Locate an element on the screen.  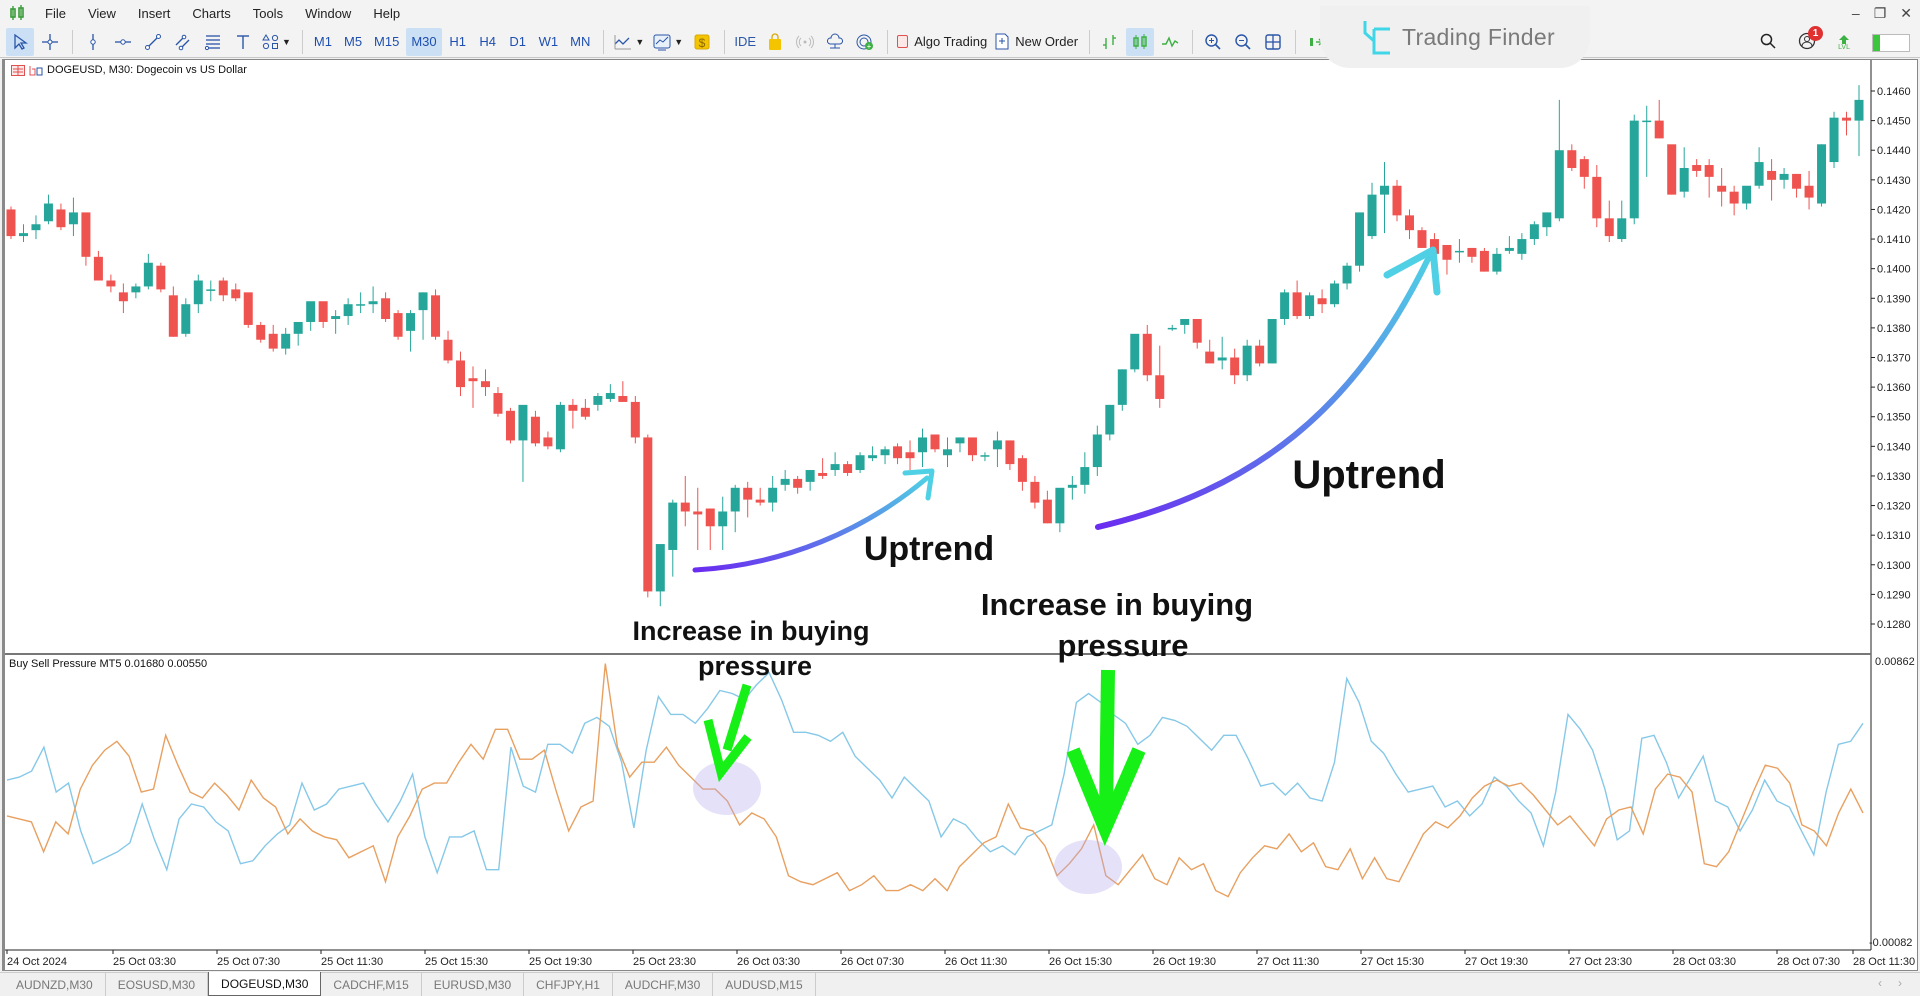
menu-charts: Charts is located at coordinates (211, 13).